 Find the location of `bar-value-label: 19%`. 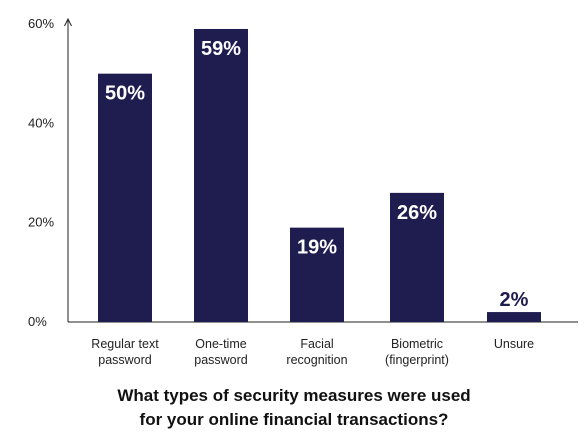

bar-value-label: 19% is located at coordinates (317, 248).